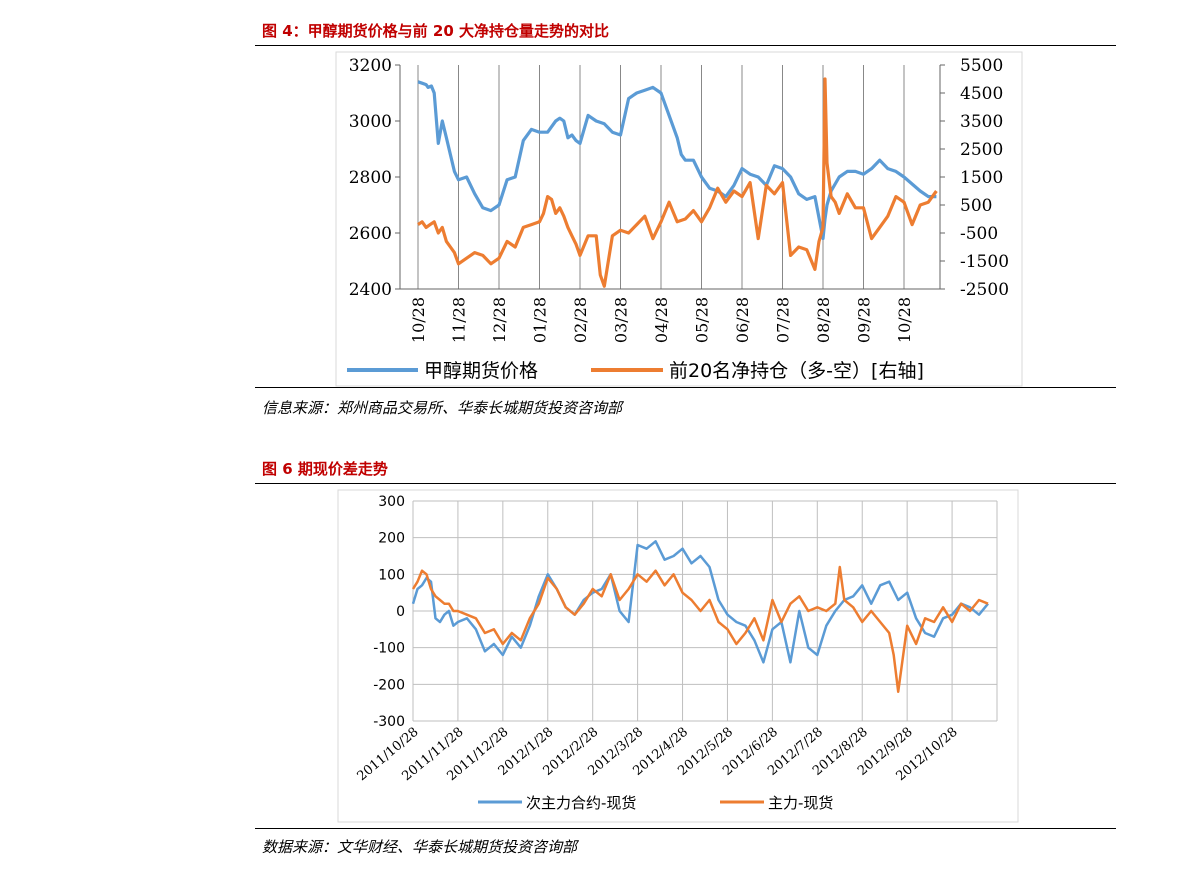 The width and height of the screenshot is (1191, 874). I want to click on chart1-legend-label-price: 甲醇期货价格, so click(481, 371).